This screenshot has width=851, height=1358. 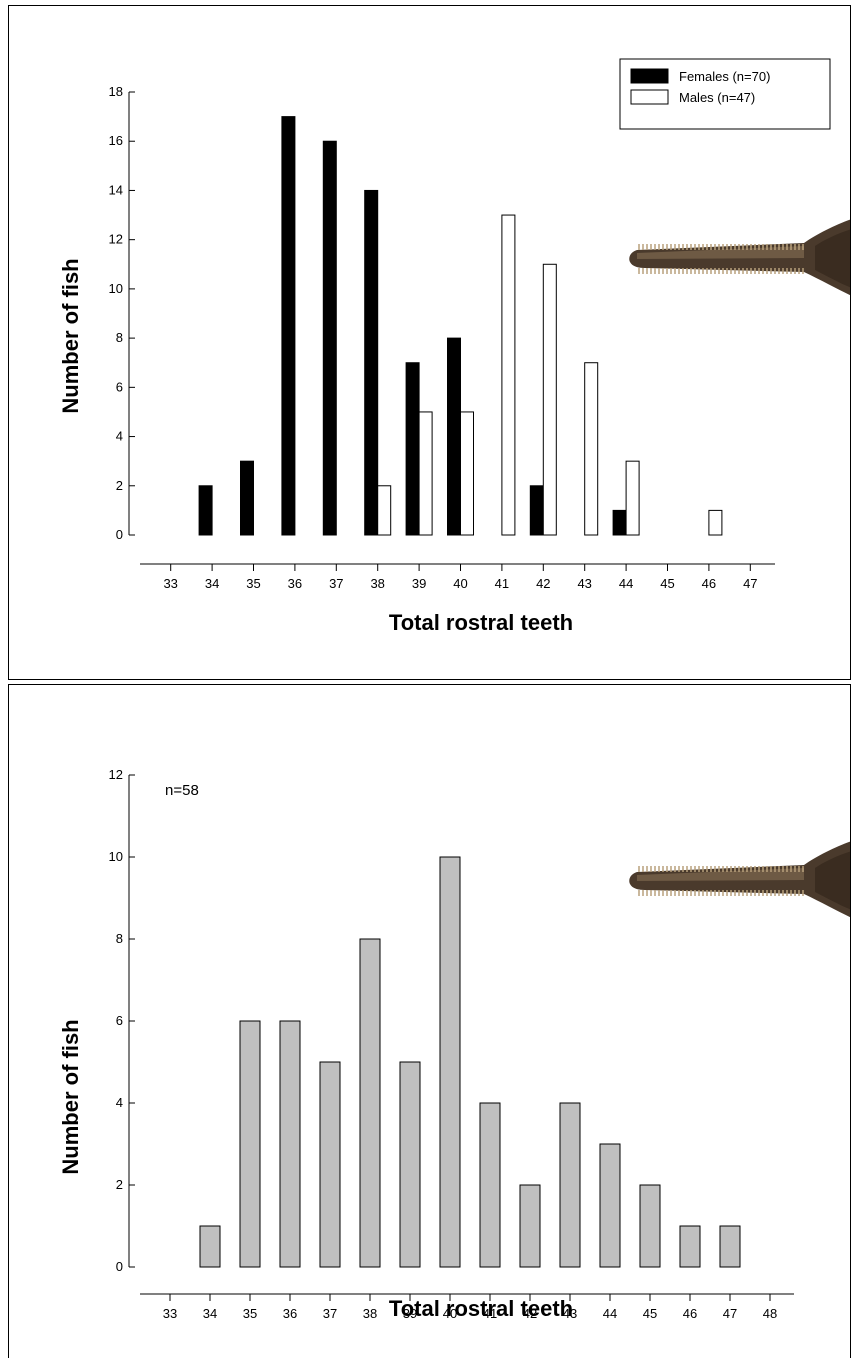 I want to click on legend-label-females: Females (n=70), so click(x=724, y=76).